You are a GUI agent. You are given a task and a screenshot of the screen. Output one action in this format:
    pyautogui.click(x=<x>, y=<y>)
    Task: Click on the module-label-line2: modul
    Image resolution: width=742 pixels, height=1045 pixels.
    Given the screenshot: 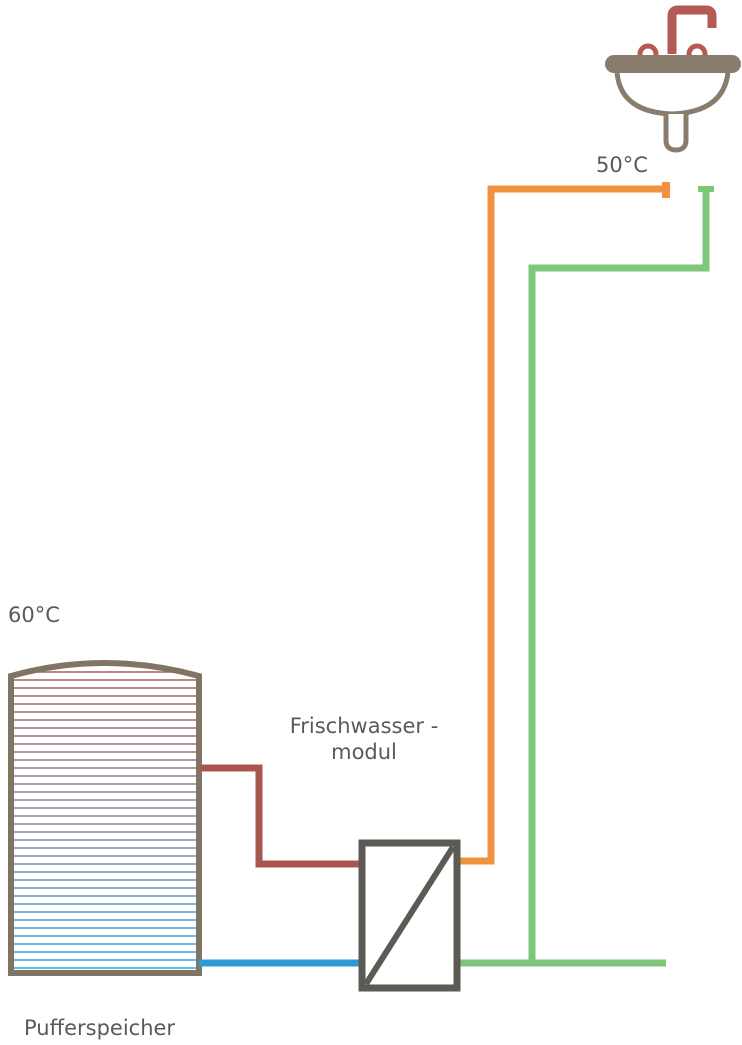 What is the action you would take?
    pyautogui.click(x=364, y=752)
    